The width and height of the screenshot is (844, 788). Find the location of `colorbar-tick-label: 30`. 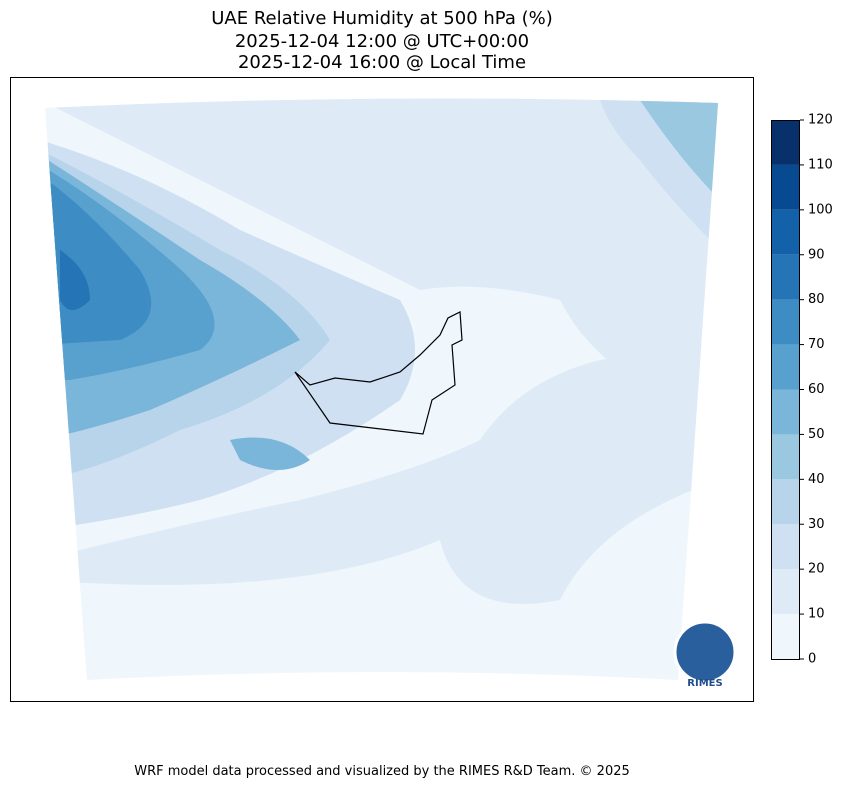

colorbar-tick-label: 30 is located at coordinates (816, 524).